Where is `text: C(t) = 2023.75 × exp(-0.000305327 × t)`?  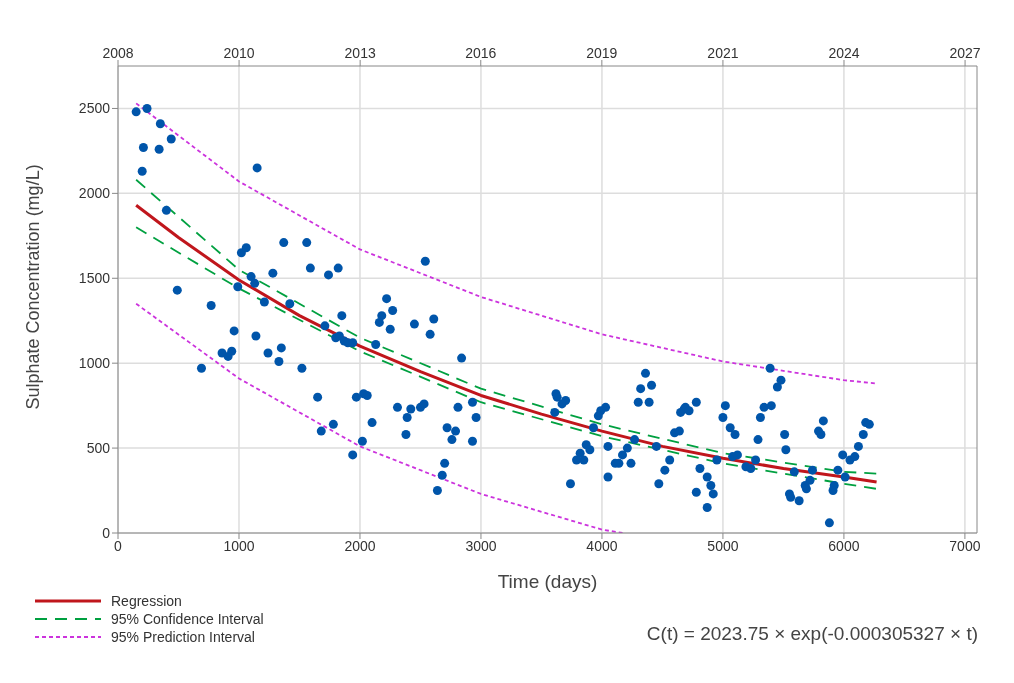 text: C(t) = 2023.75 × exp(-0.000305327 × t) is located at coordinates (812, 634).